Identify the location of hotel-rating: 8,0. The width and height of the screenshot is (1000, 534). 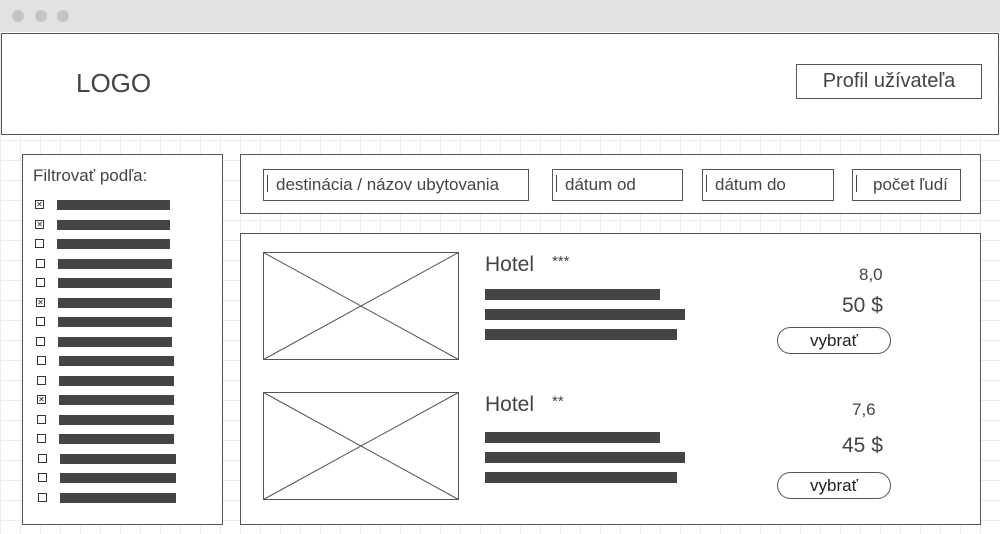
(871, 274).